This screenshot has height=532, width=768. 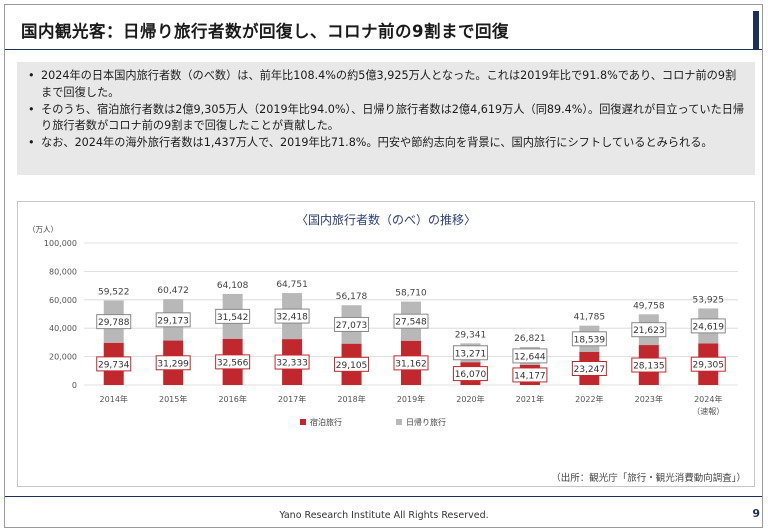 What do you see at coordinates (411, 294) in the screenshot?
I see `total-label: 58,710` at bounding box center [411, 294].